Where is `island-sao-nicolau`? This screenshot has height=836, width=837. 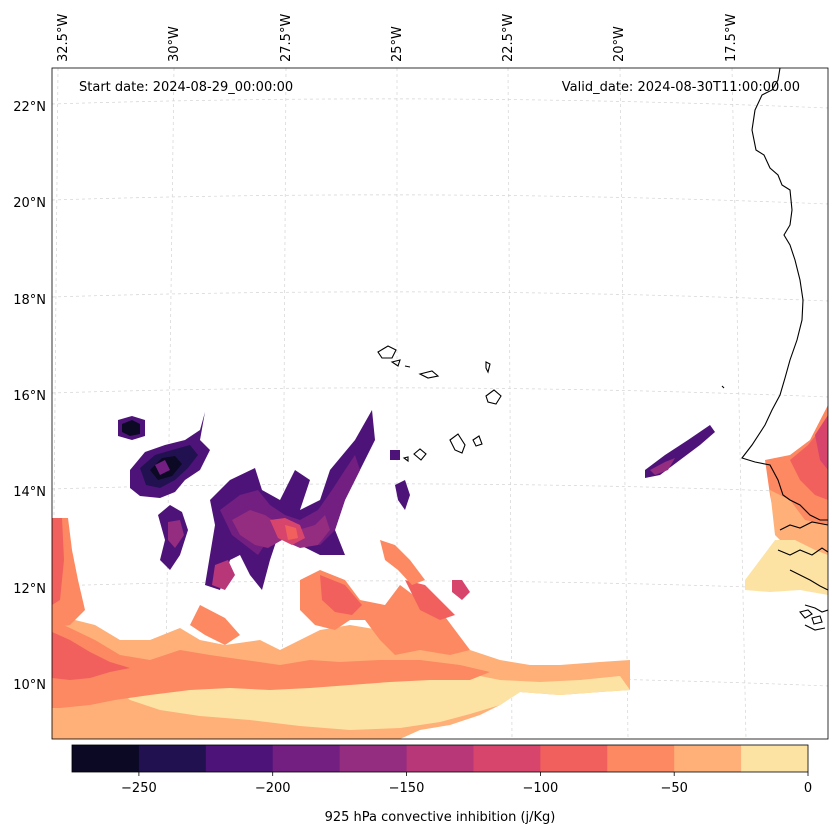 island-sao-nicolau is located at coordinates (429, 374).